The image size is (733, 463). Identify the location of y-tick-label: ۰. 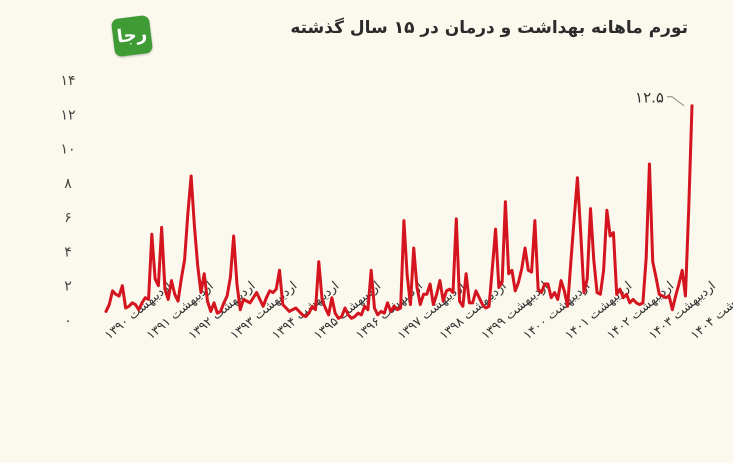
(68, 321).